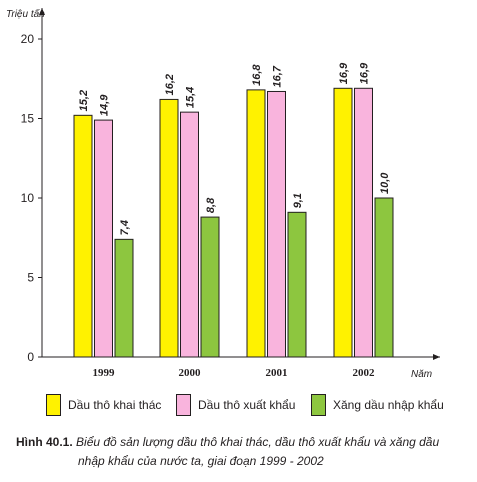  I want to click on x-axis-arrow, so click(436, 357).